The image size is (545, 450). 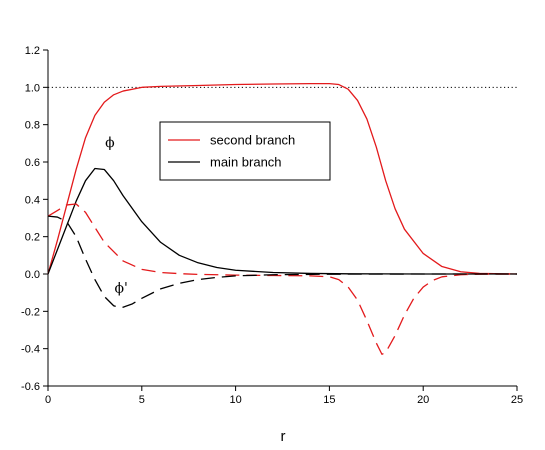 I want to click on x-ticks: 0 5 10 15 20 25, so click(x=284, y=396).